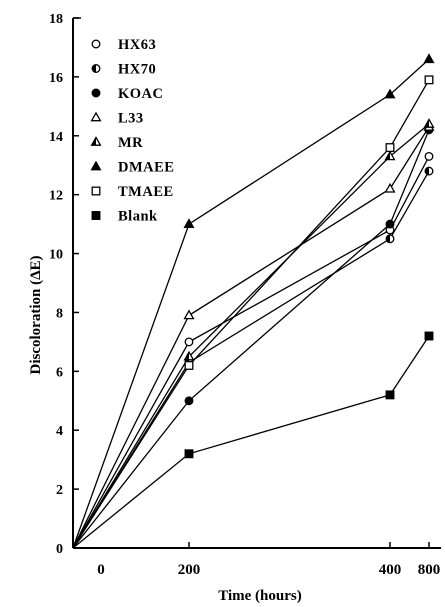 This screenshot has width=445, height=607. Describe the element at coordinates (59, 549) in the screenshot. I see `y-tick-label: 0` at that location.